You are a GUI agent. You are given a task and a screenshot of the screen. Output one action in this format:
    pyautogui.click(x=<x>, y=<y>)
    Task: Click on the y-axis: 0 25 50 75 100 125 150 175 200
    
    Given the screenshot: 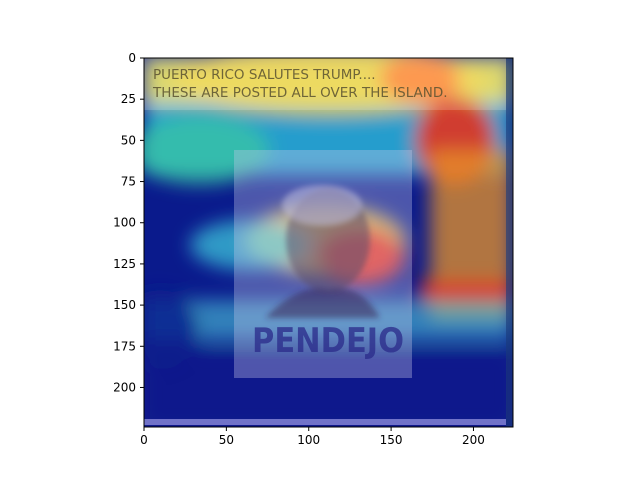 What is the action you would take?
    pyautogui.click(x=128, y=222)
    